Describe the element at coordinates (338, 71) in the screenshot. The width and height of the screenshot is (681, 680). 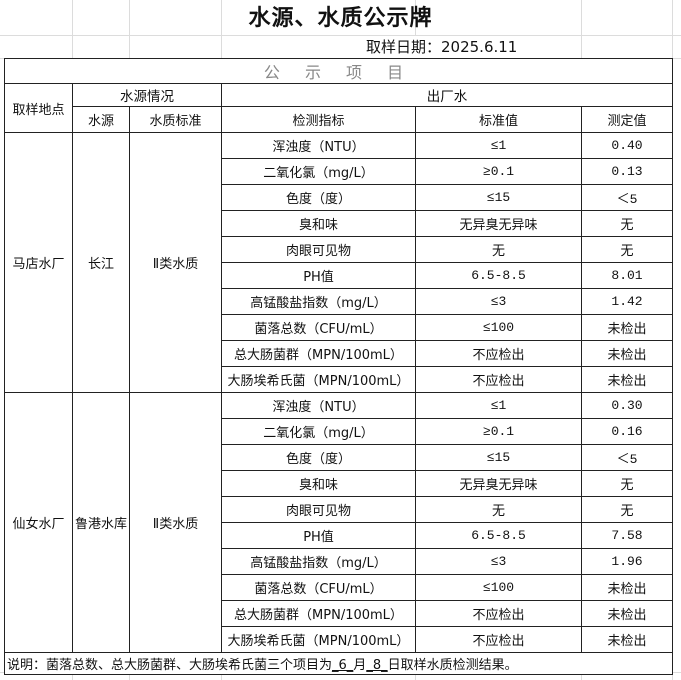
I see `banner: 公 示 项 目` at that location.